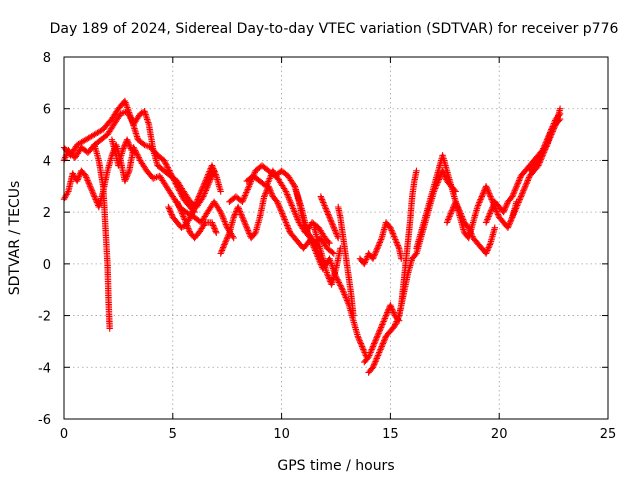  I want to click on y-tick-label: 4, so click(47, 161).